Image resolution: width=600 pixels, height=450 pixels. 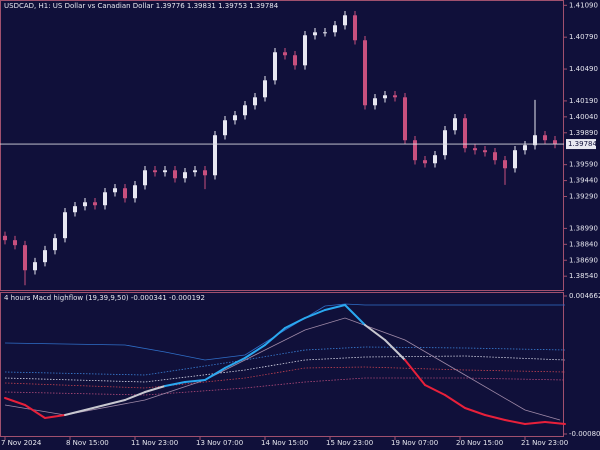 What do you see at coordinates (583, 5) in the screenshot?
I see `y-tick-label: 1.41090` at bounding box center [583, 5].